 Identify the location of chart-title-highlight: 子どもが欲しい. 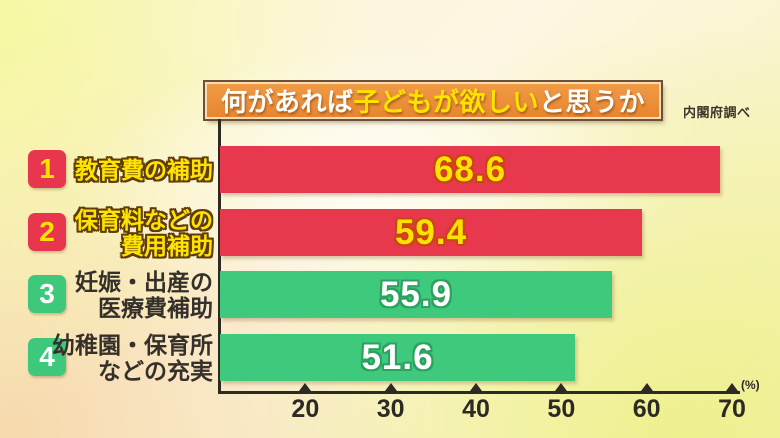
(446, 102).